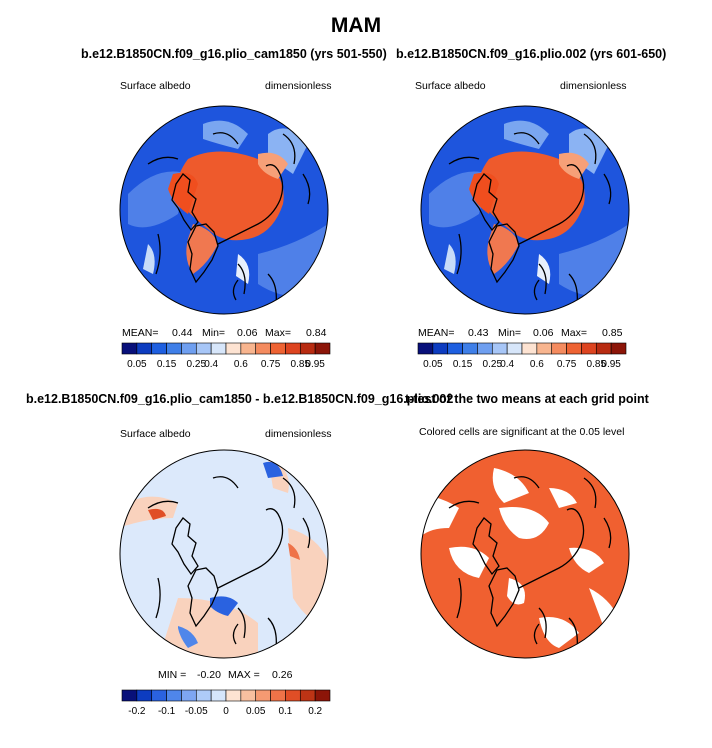 The width and height of the screenshot is (712, 748). Describe the element at coordinates (137, 711) in the screenshot. I see `colorbar-tick-label: -0.2` at that location.